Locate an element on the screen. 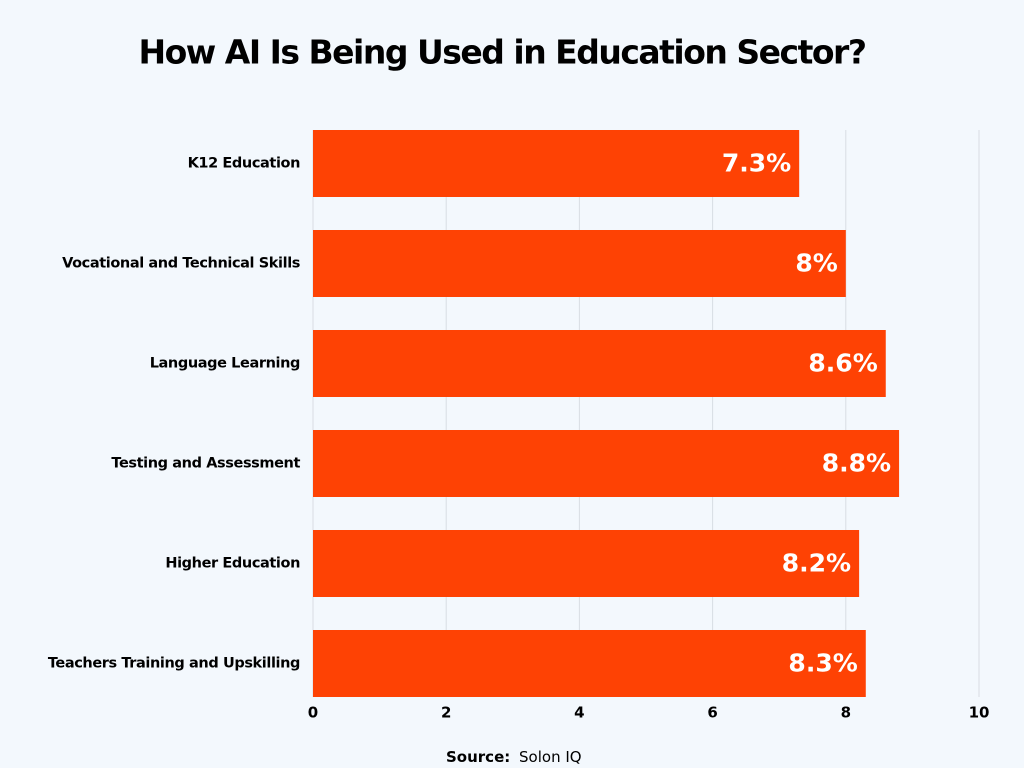  category-label: Language Learning is located at coordinates (225, 364).